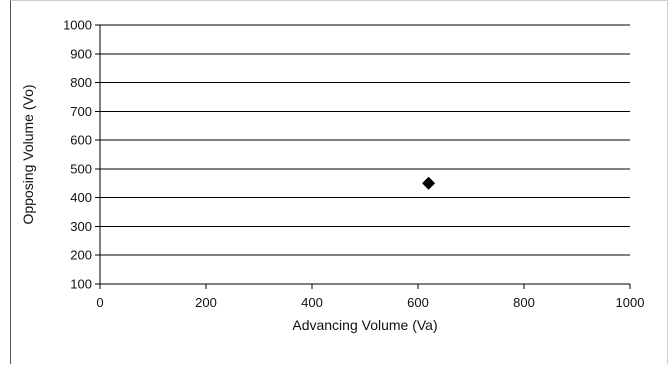 This screenshot has width=669, height=365. Describe the element at coordinates (81, 226) in the screenshot. I see `y-tick-label: 300` at that location.